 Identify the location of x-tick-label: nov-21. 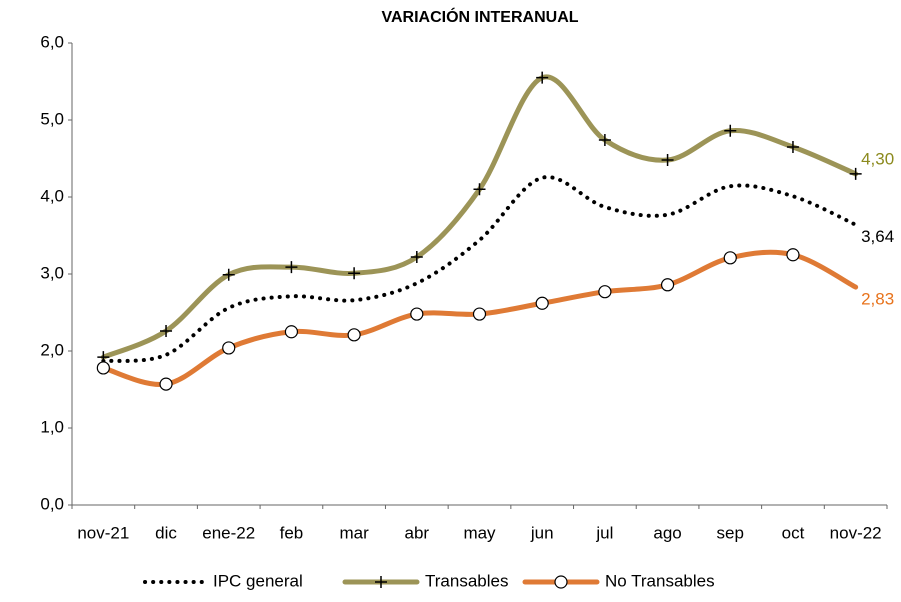
(103, 532).